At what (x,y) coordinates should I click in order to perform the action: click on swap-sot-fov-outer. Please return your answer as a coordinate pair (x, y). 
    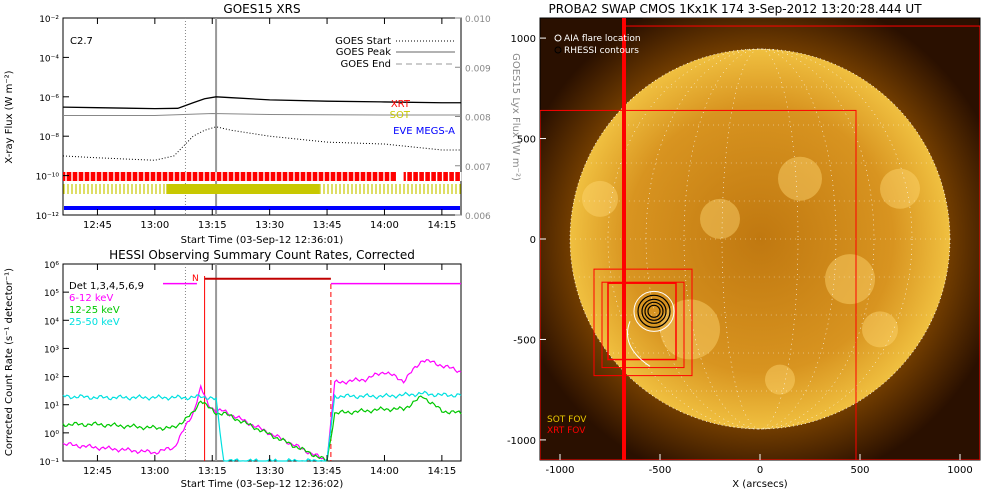
    Looking at the image, I should click on (643, 322).